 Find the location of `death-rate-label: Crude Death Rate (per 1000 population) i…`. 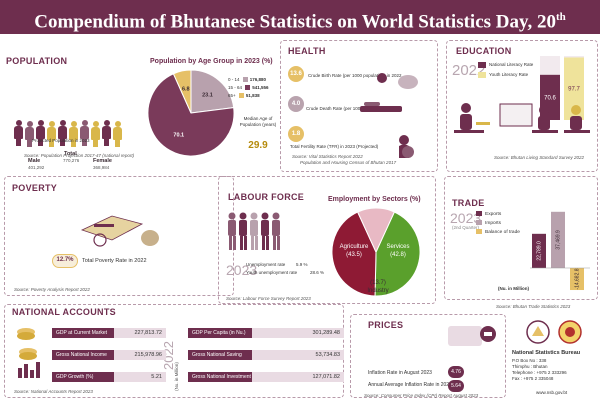

death-rate-label: Crude Death Rate (per 1000 population) i… is located at coordinates (354, 108).